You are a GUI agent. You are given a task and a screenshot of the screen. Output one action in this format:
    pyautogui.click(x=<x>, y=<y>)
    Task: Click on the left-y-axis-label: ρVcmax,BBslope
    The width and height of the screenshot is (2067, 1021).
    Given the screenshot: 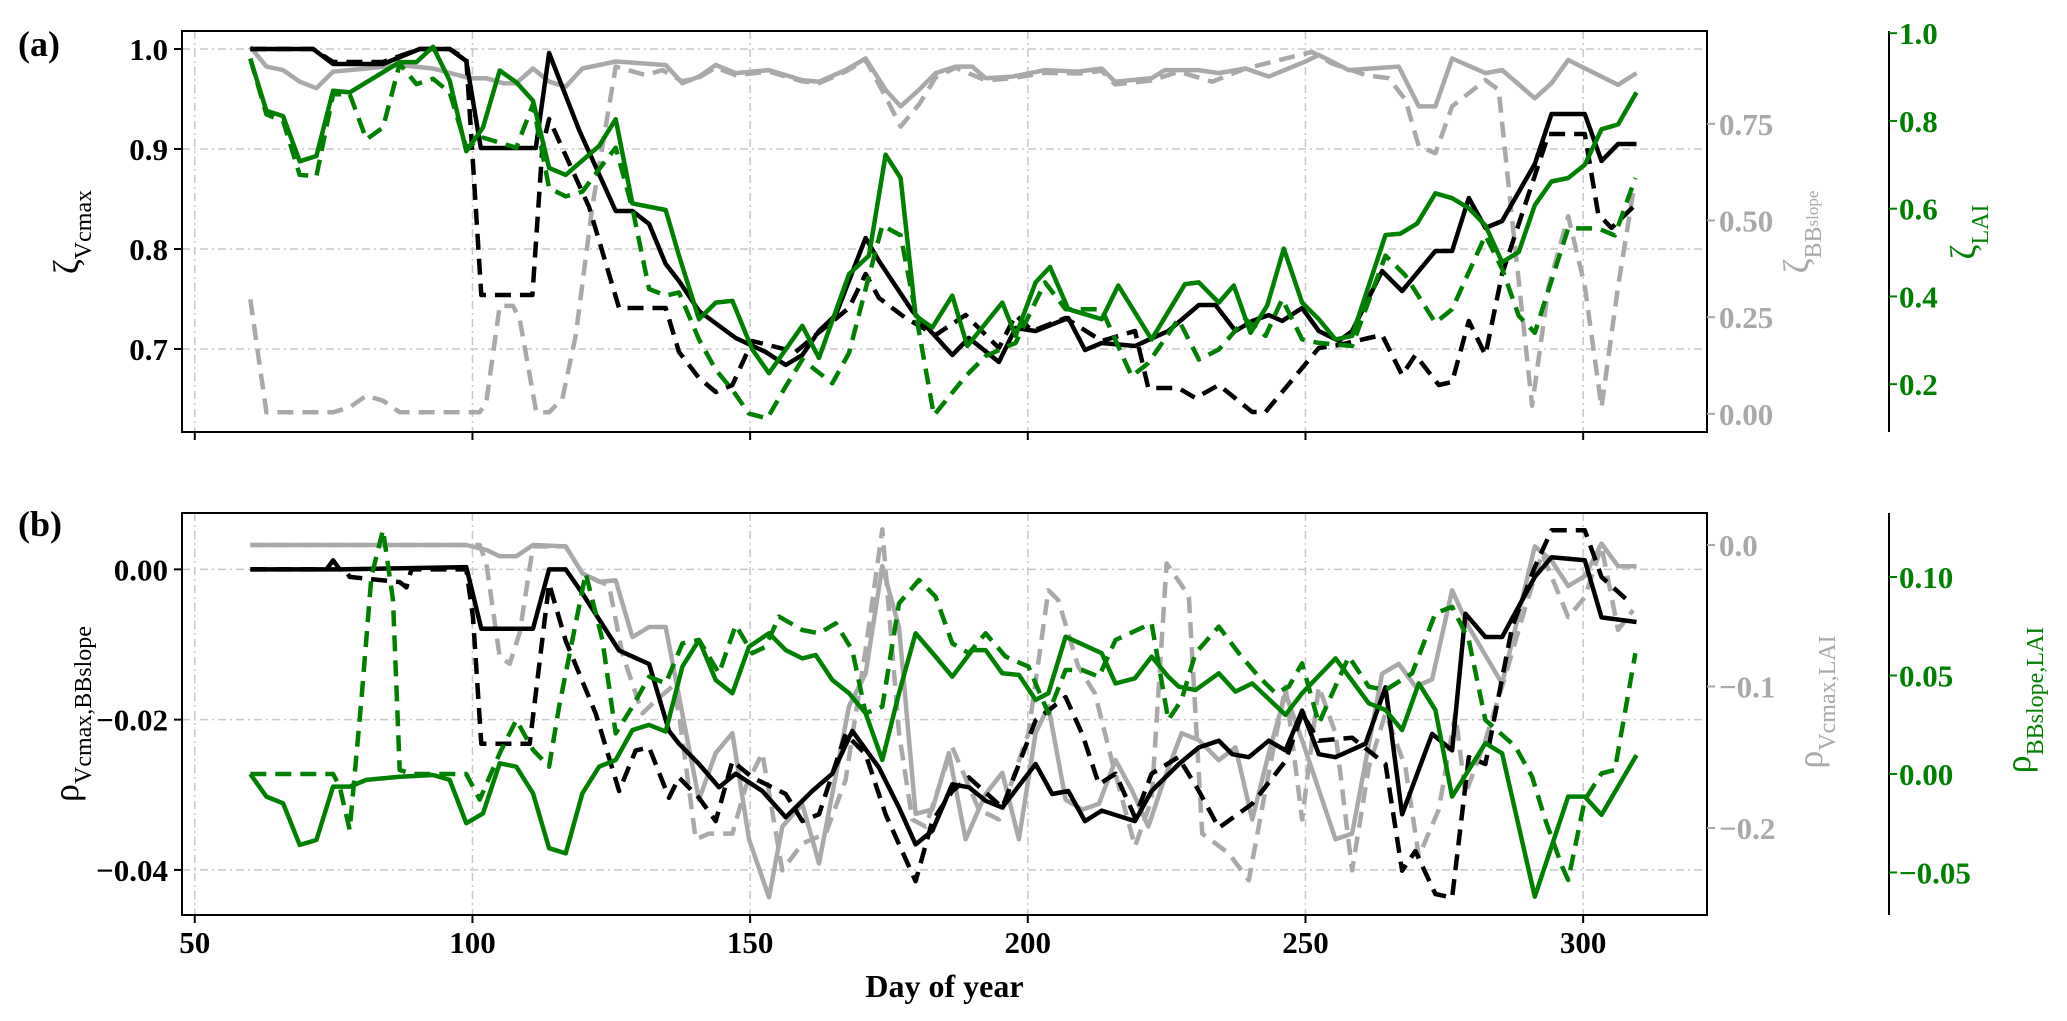 What is the action you would take?
    pyautogui.click(x=71, y=714)
    